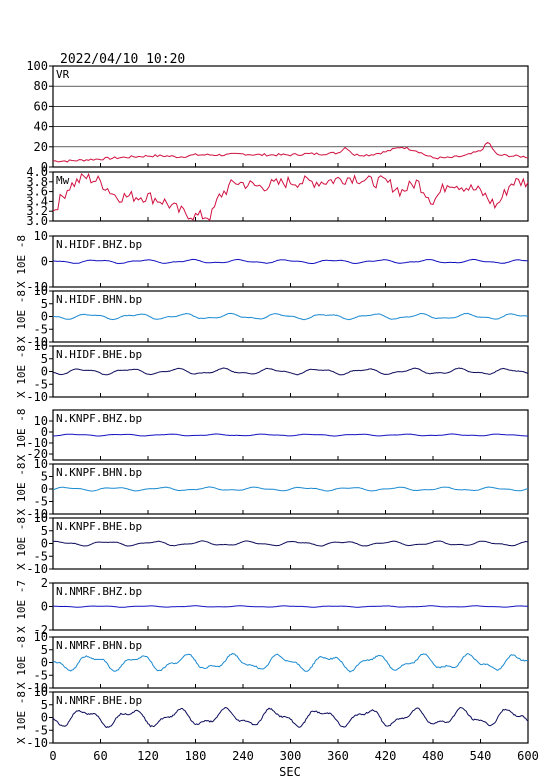 The height and width of the screenshot is (781, 554). What do you see at coordinates (63, 180) in the screenshot?
I see `series-label: Mw` at bounding box center [63, 180].